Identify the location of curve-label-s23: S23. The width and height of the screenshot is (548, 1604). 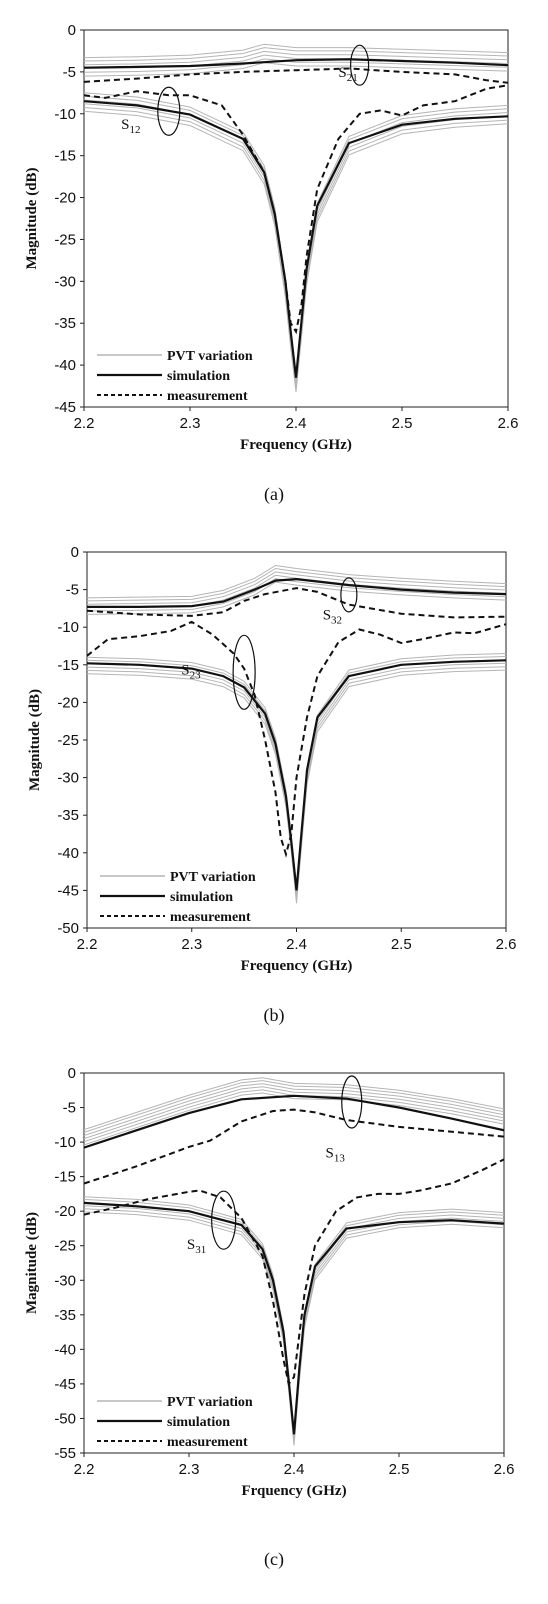
(191, 672).